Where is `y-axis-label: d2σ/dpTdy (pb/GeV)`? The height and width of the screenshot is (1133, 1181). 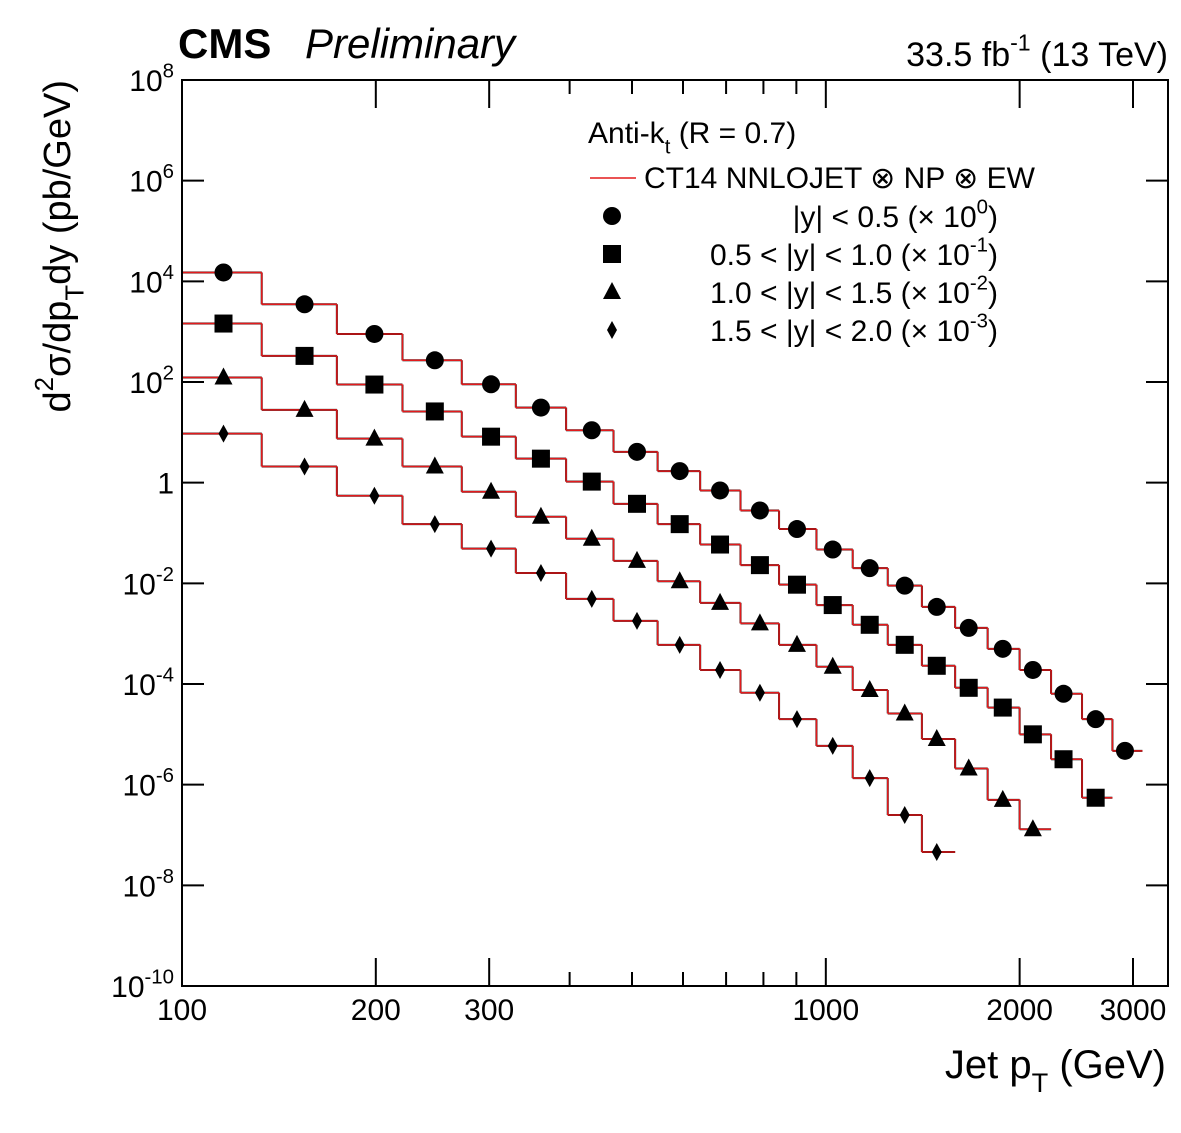
y-axis-label: d2σ/dpTdy (pb/GeV) is located at coordinates (60, 246).